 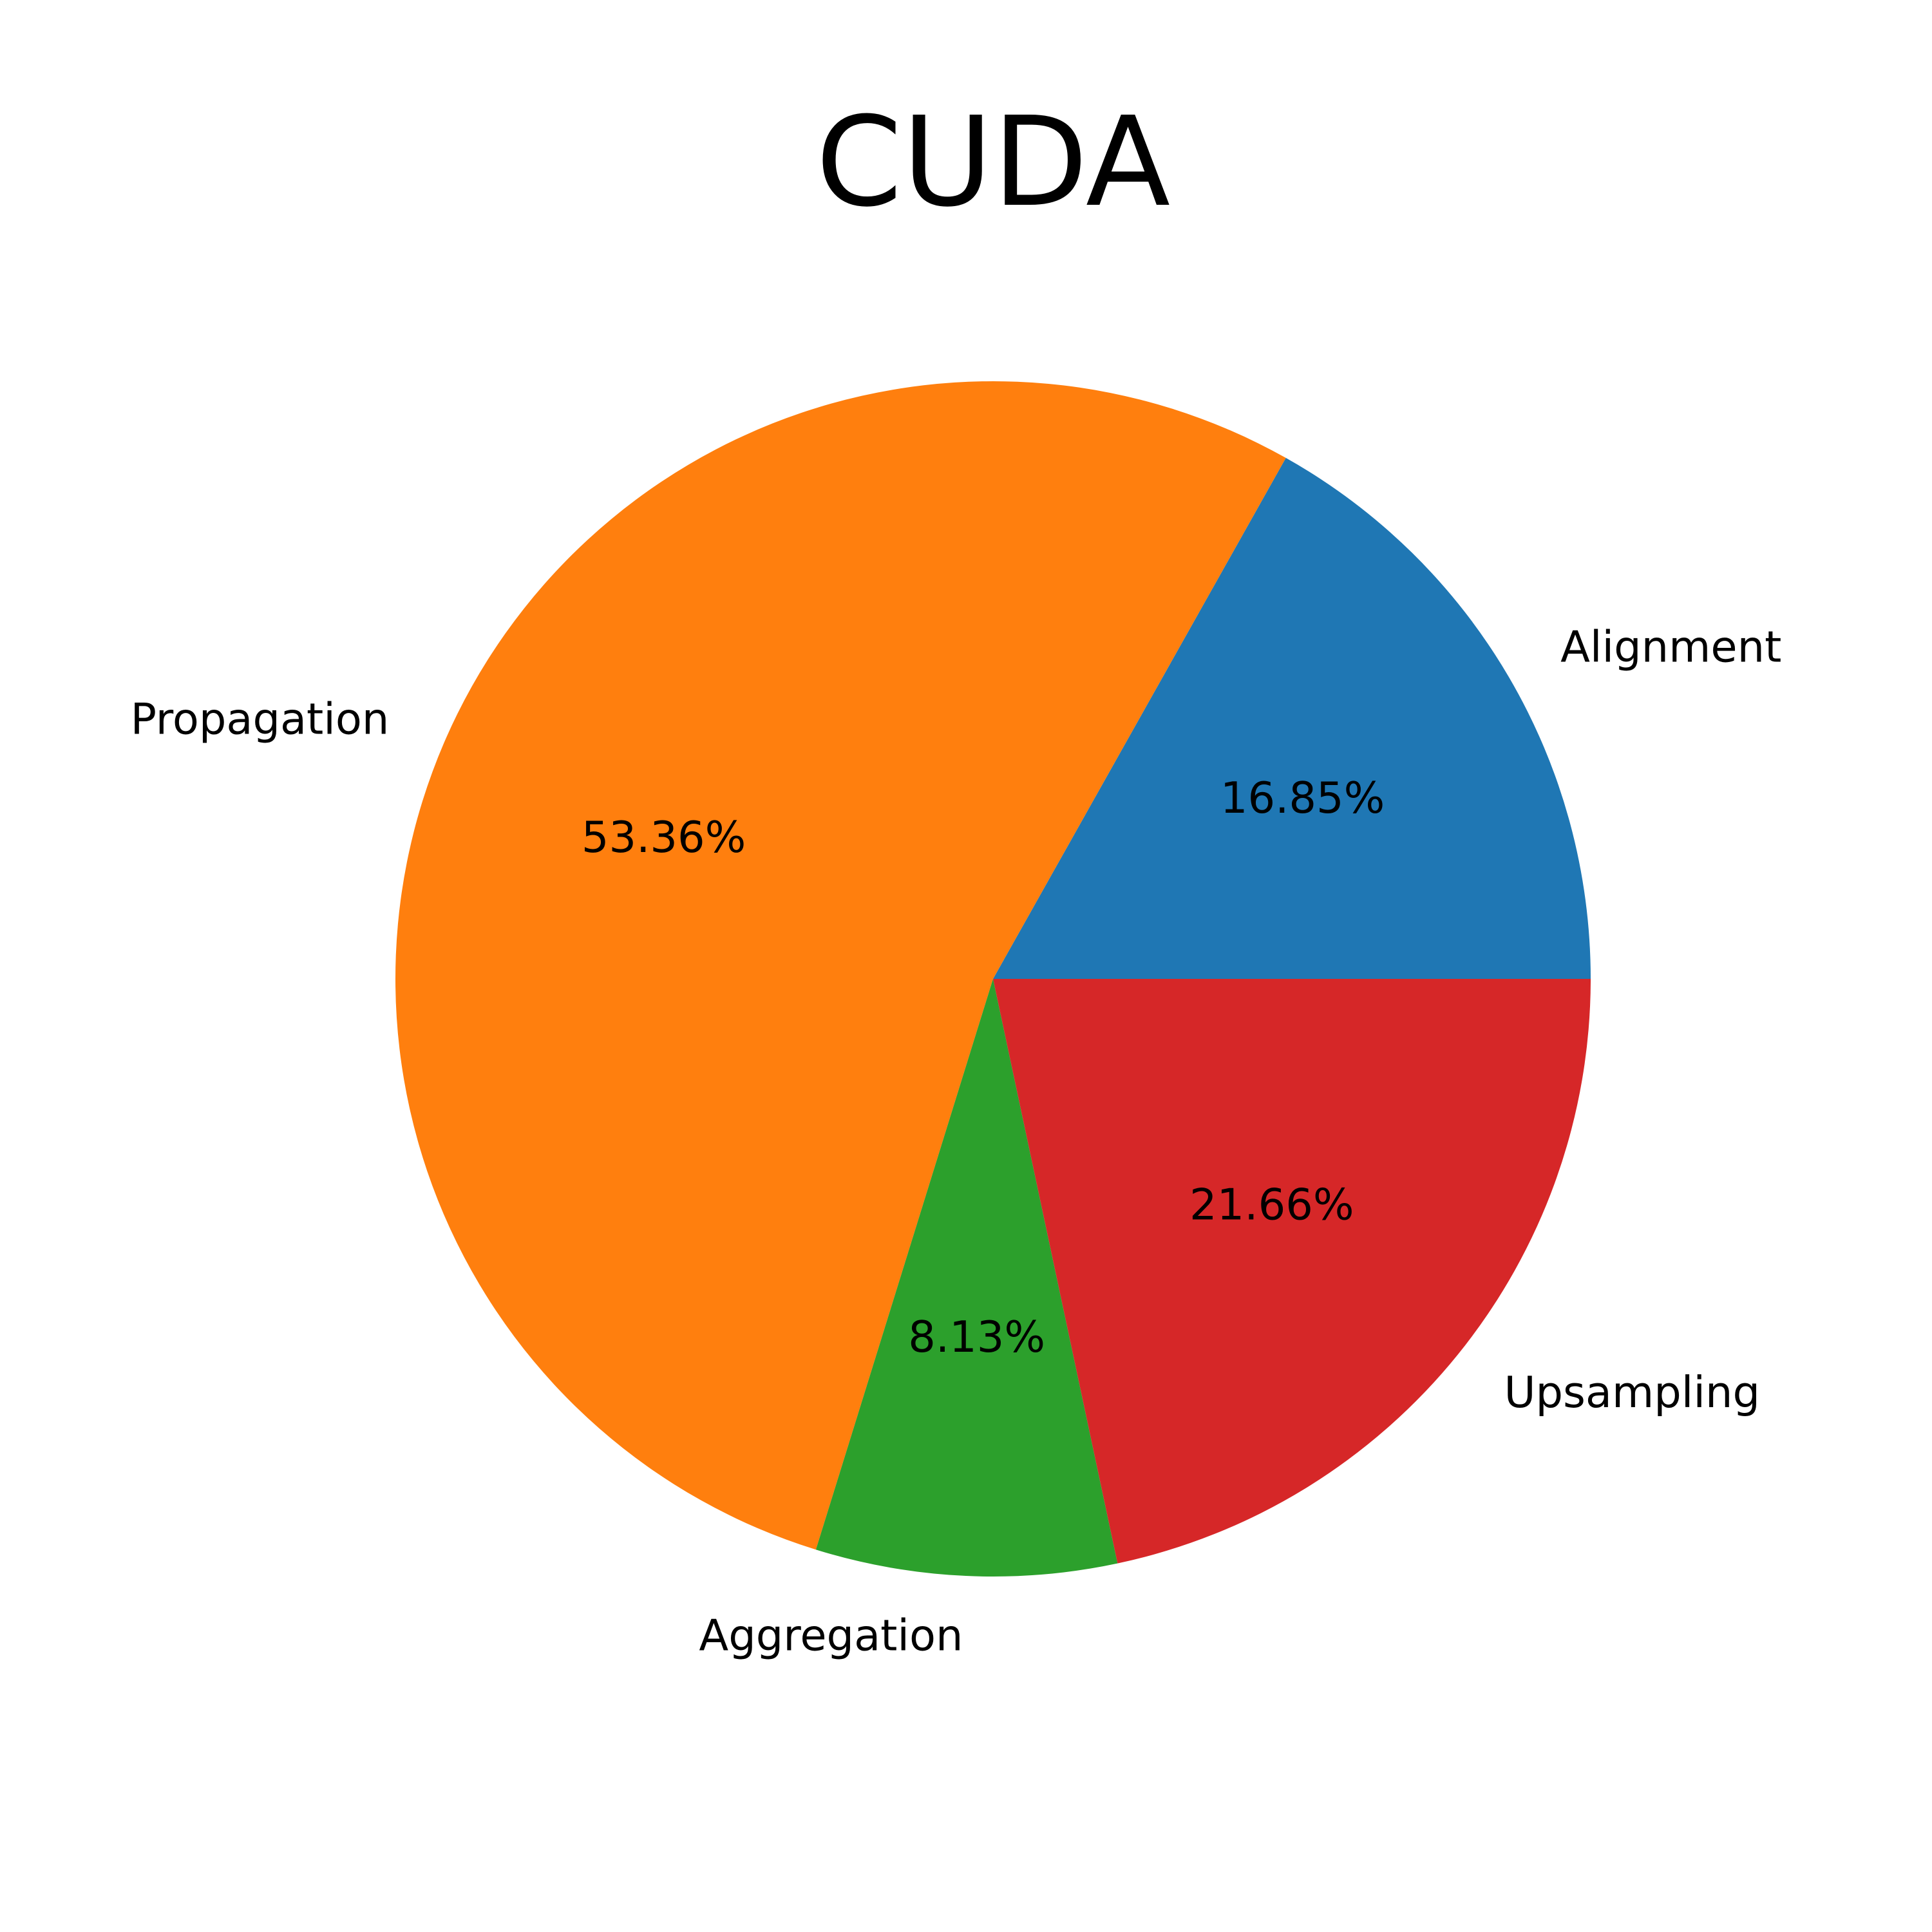 What do you see at coordinates (993, 163) in the screenshot?
I see `chart-title: CUDA` at bounding box center [993, 163].